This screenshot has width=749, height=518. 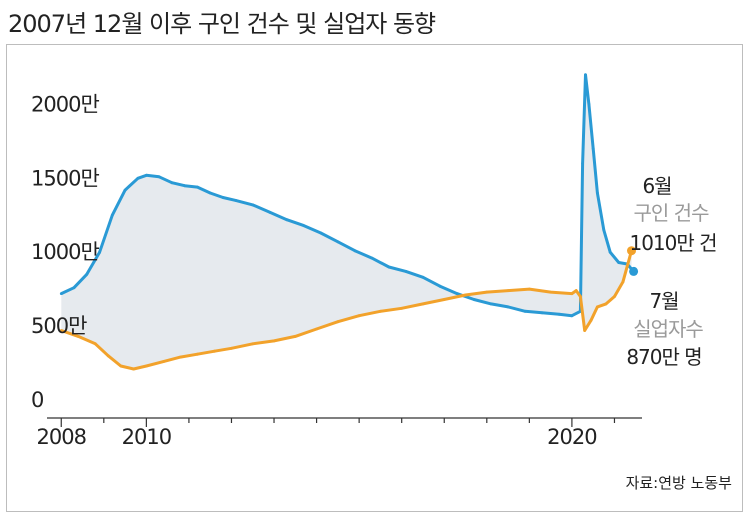 I want to click on x-tick-labels: 2008 2010 2020, so click(x=317, y=437).